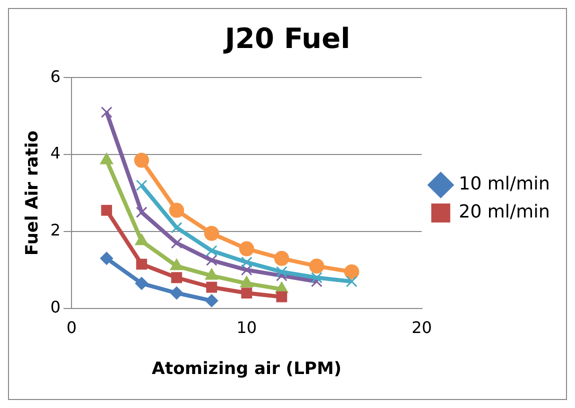 This screenshot has width=575, height=408. Describe the element at coordinates (55, 307) in the screenshot. I see `y-tick-label: 0` at that location.